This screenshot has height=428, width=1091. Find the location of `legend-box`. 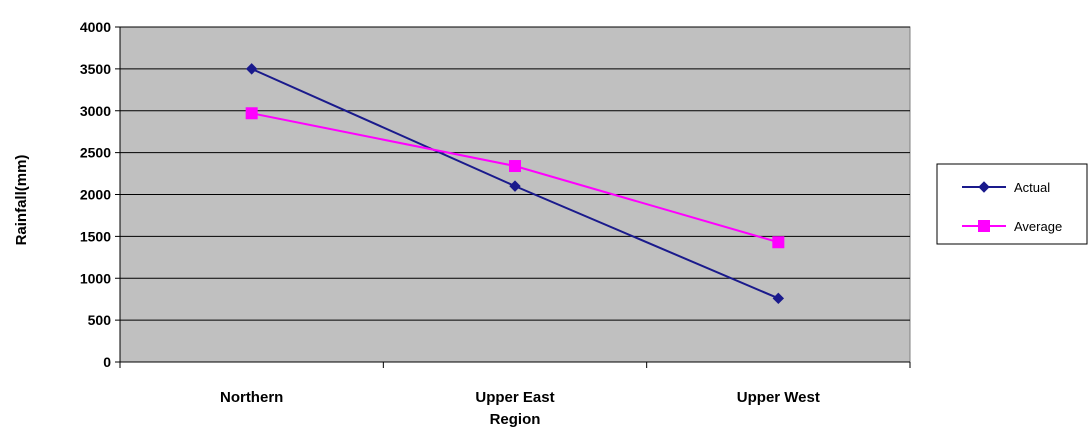

legend-box is located at coordinates (1012, 204).